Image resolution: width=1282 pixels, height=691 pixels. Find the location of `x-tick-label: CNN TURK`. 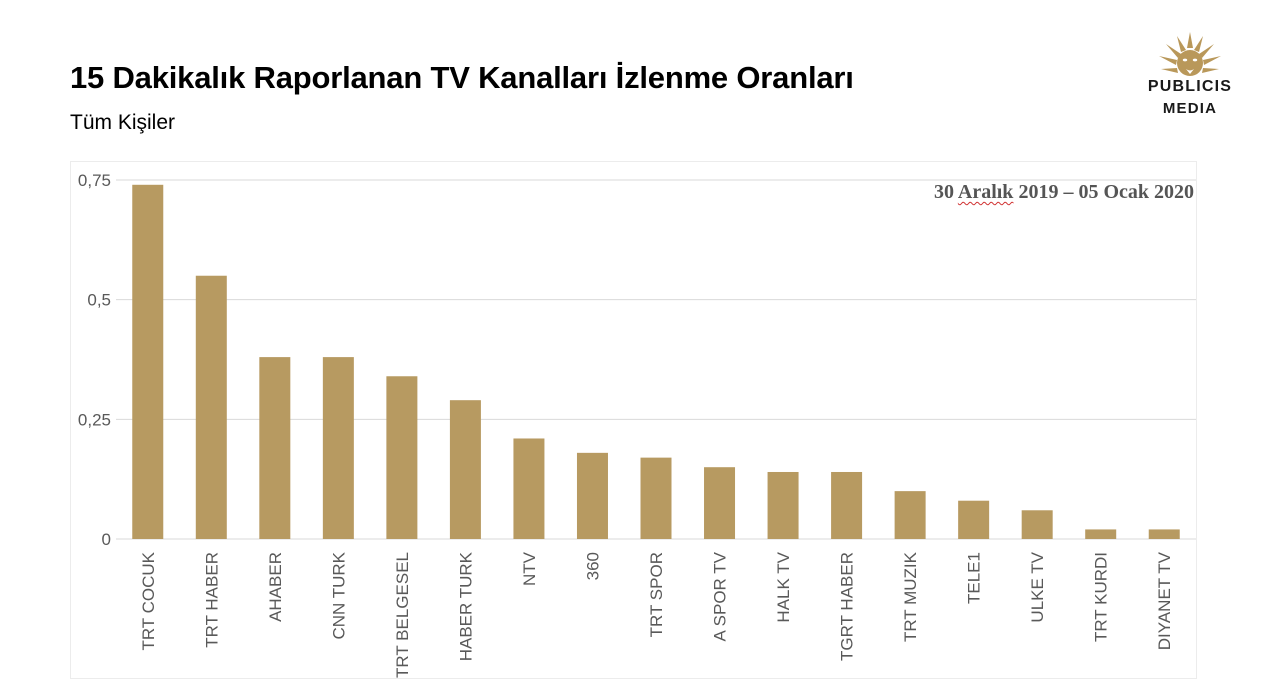

x-tick-label: CNN TURK is located at coordinates (338, 595).